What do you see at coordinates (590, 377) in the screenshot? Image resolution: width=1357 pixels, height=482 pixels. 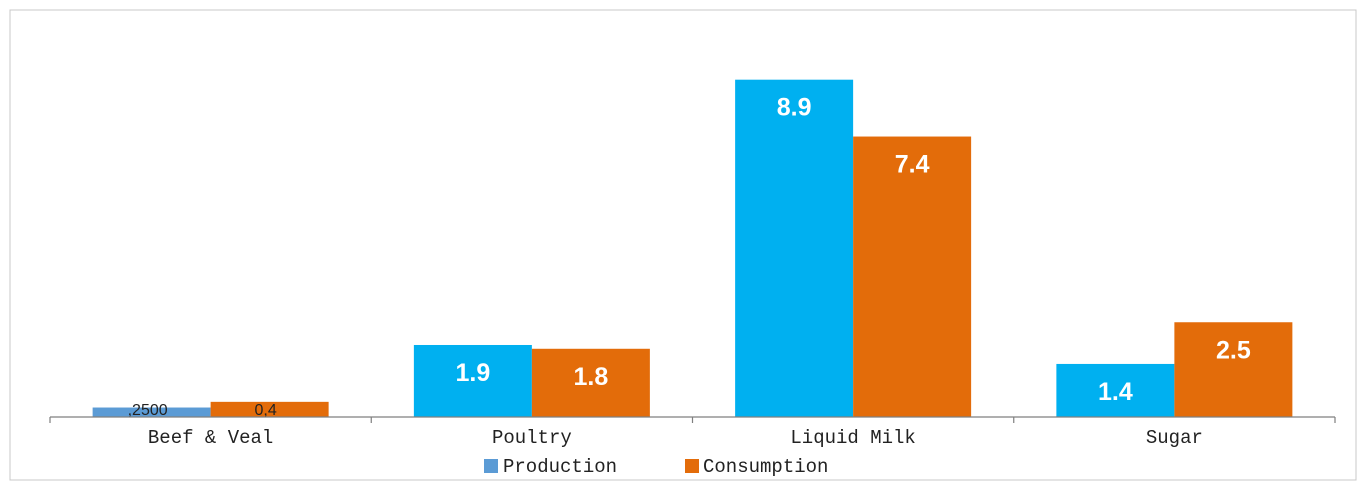 I see `data-label-consumption-poultry: 1.8` at bounding box center [590, 377].